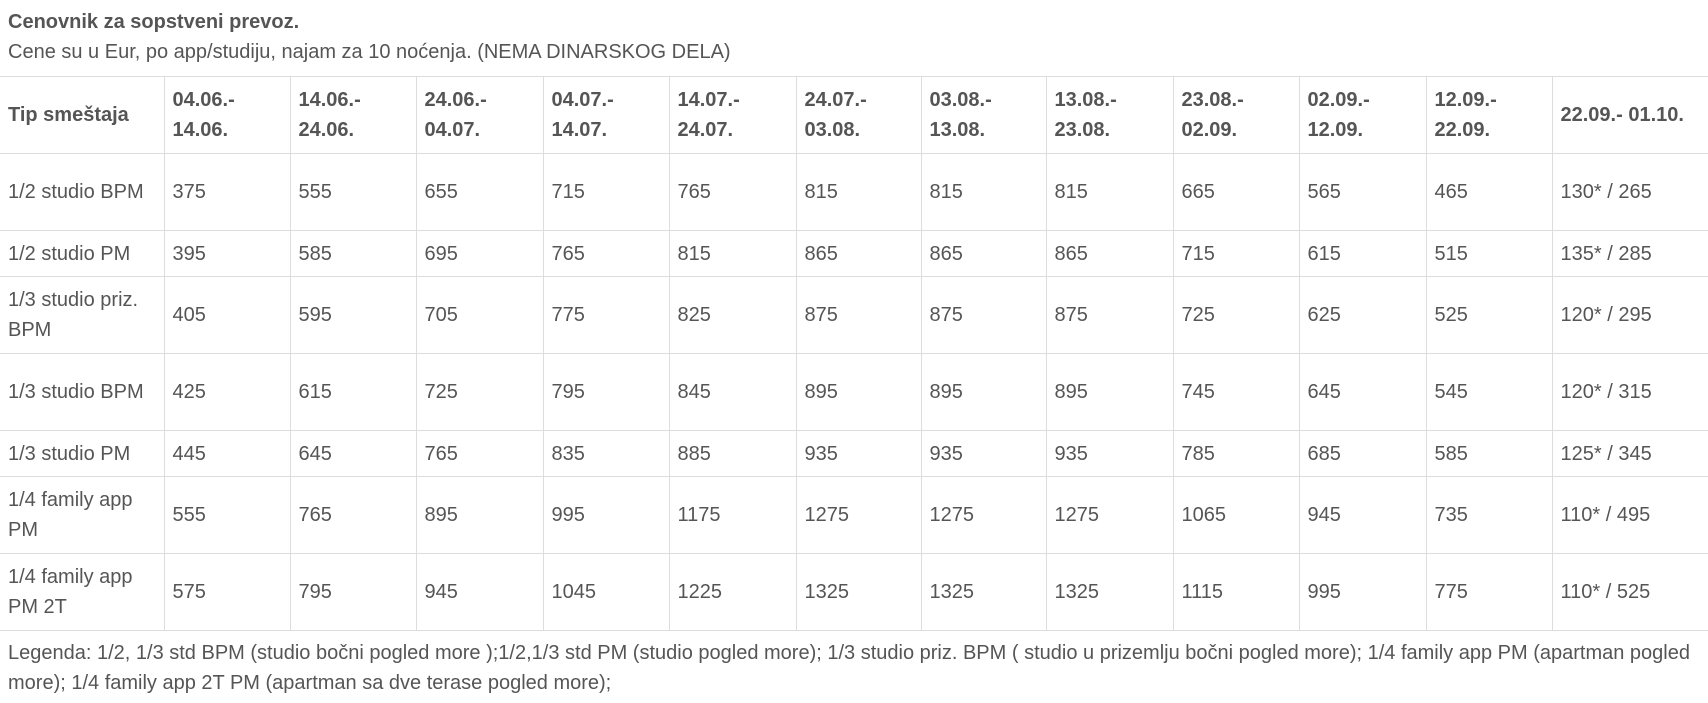 The height and width of the screenshot is (703, 1708). I want to click on header-cell: Tip smeštaja, so click(82, 115).